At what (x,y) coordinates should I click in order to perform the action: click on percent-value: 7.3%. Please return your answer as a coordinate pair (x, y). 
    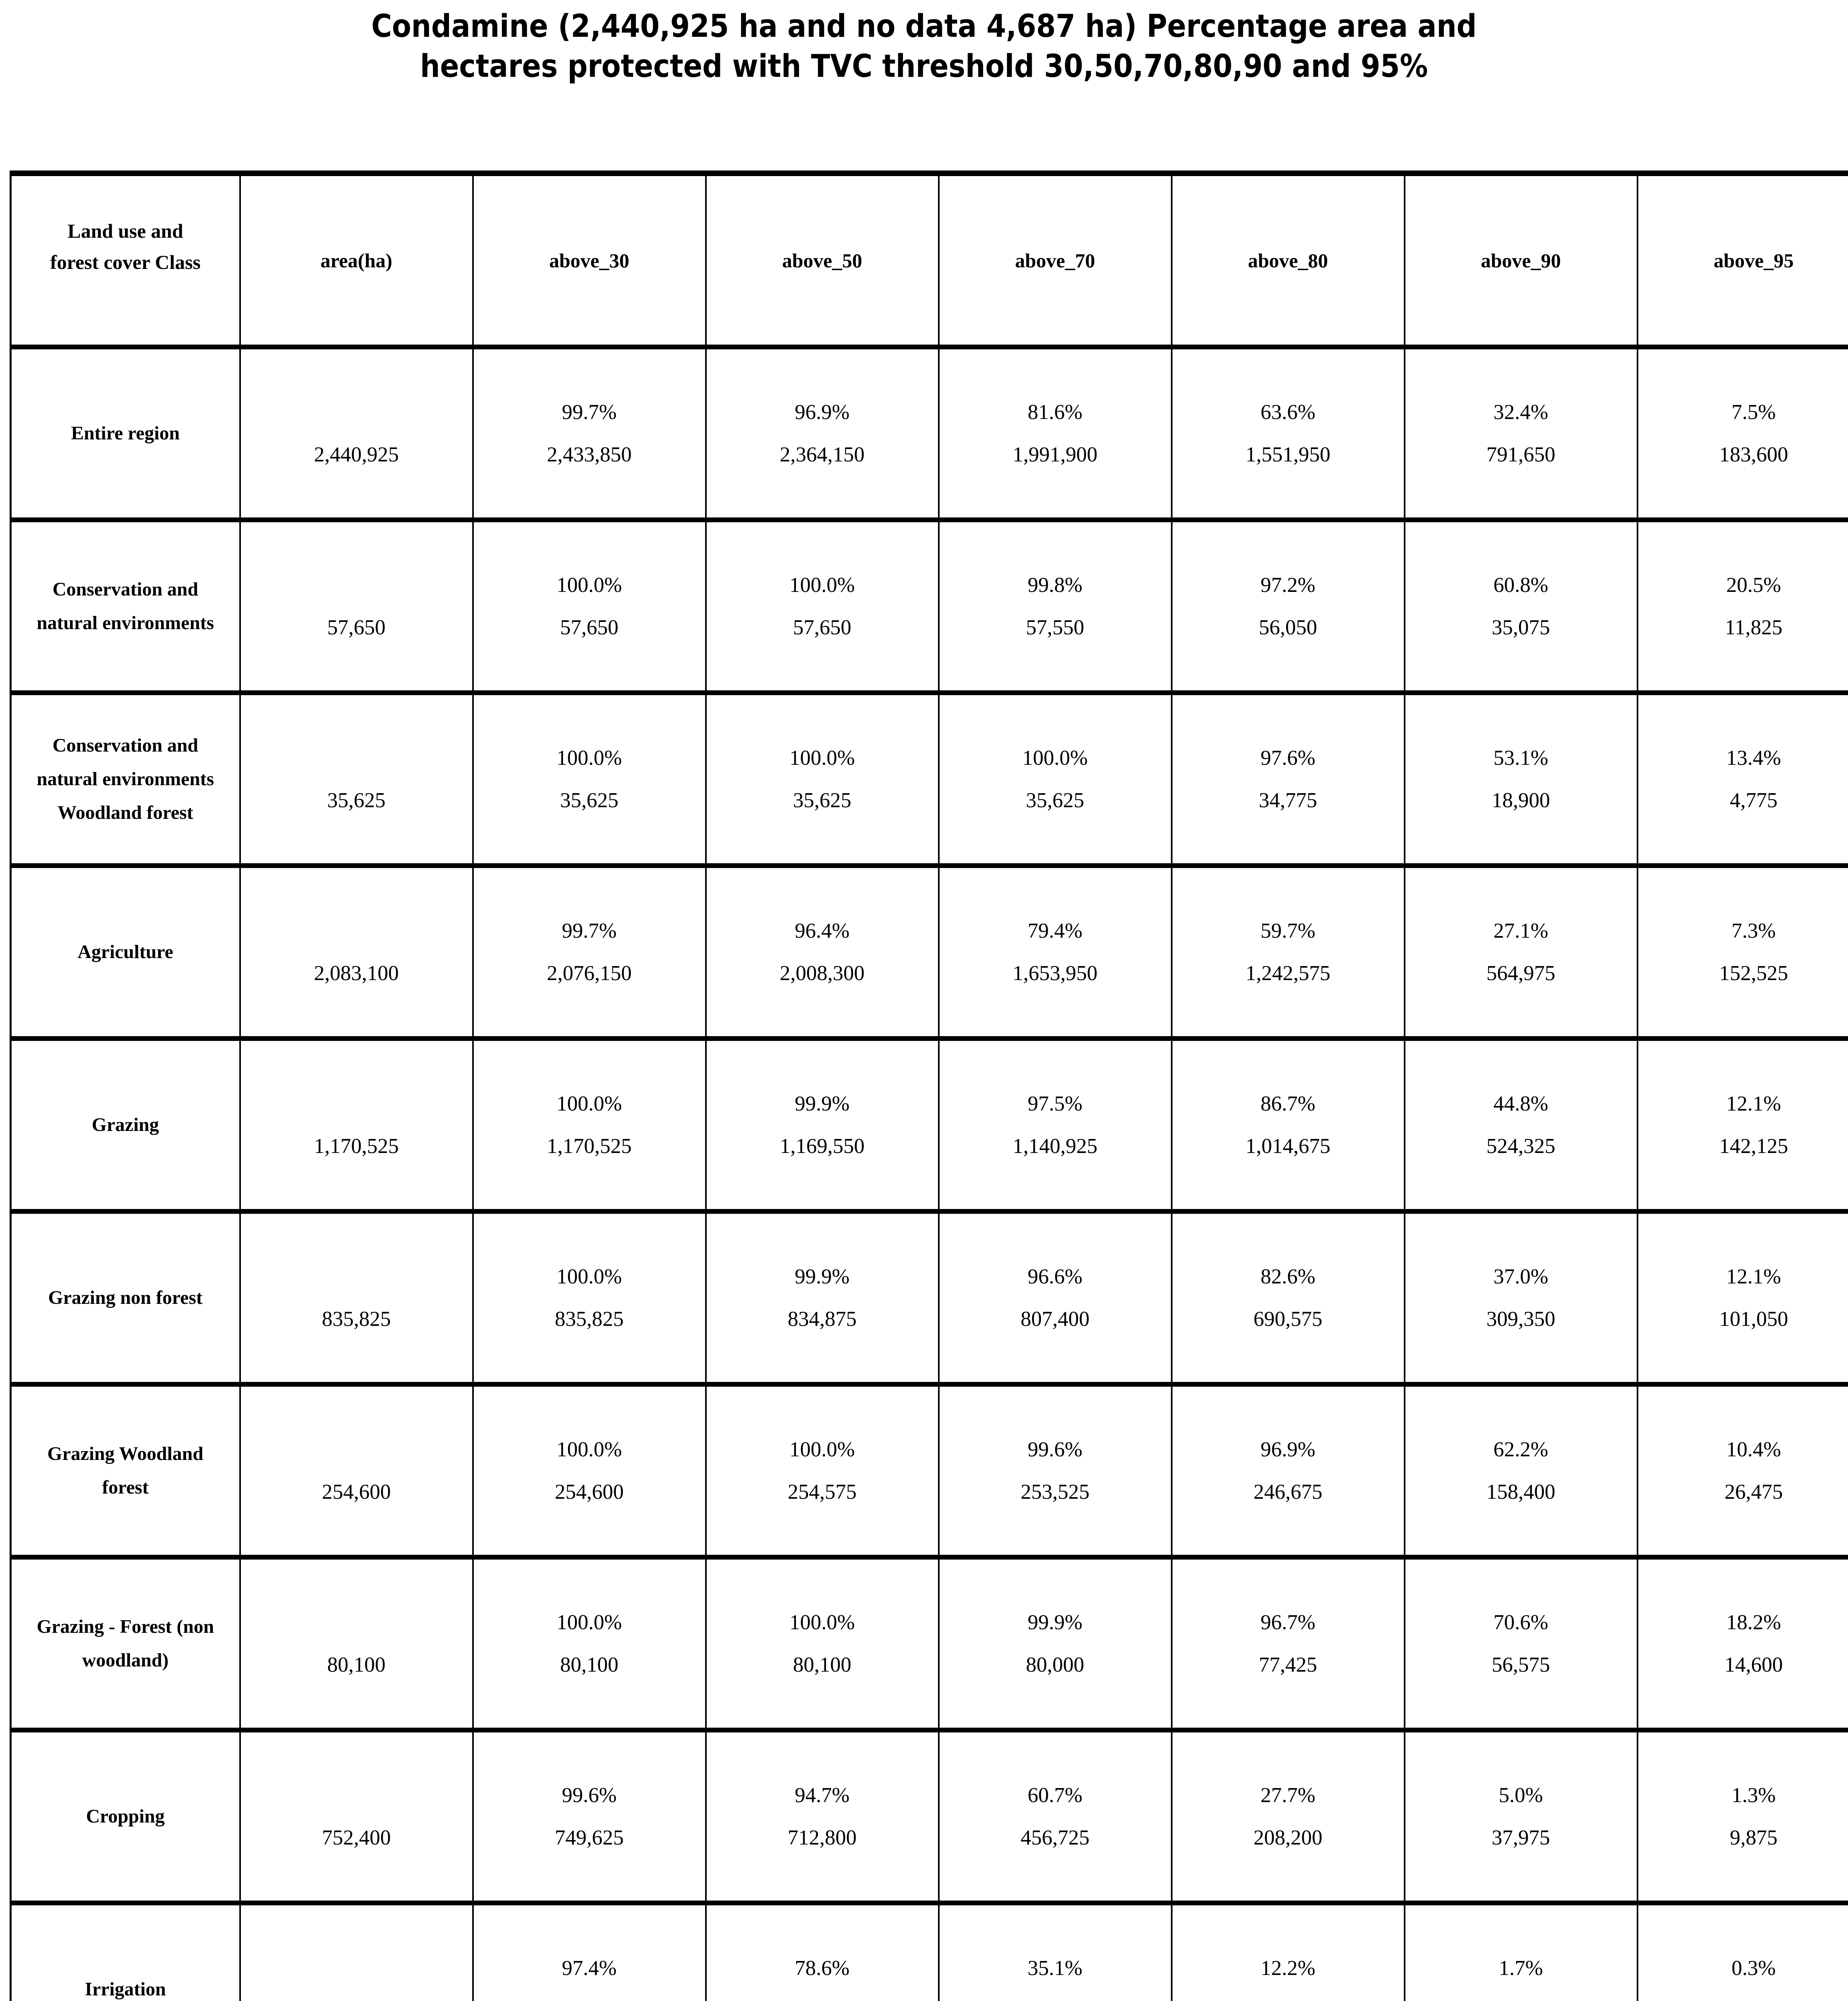
    Looking at the image, I should click on (1754, 930).